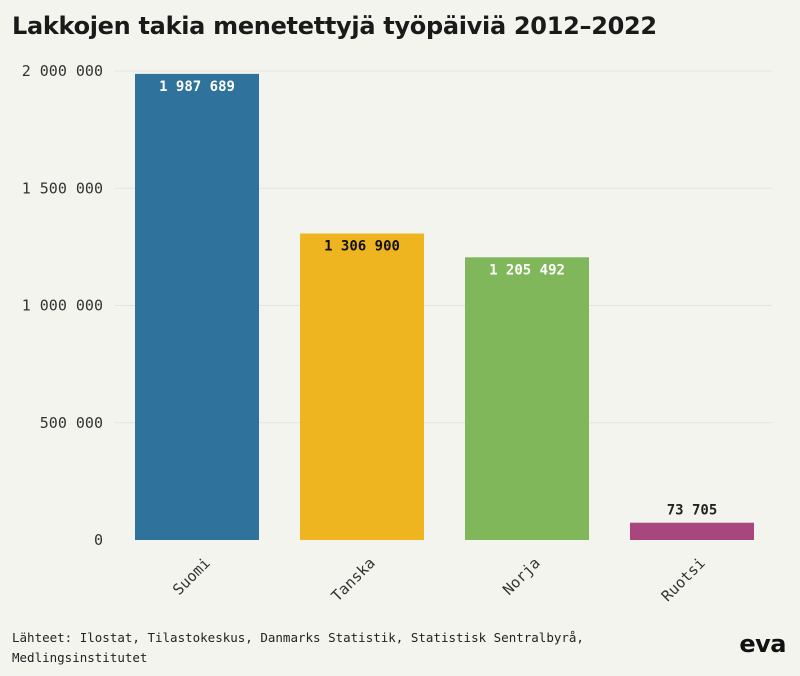 The width and height of the screenshot is (800, 676). Describe the element at coordinates (62, 188) in the screenshot. I see `y-tick-label: 1 500 000` at that location.